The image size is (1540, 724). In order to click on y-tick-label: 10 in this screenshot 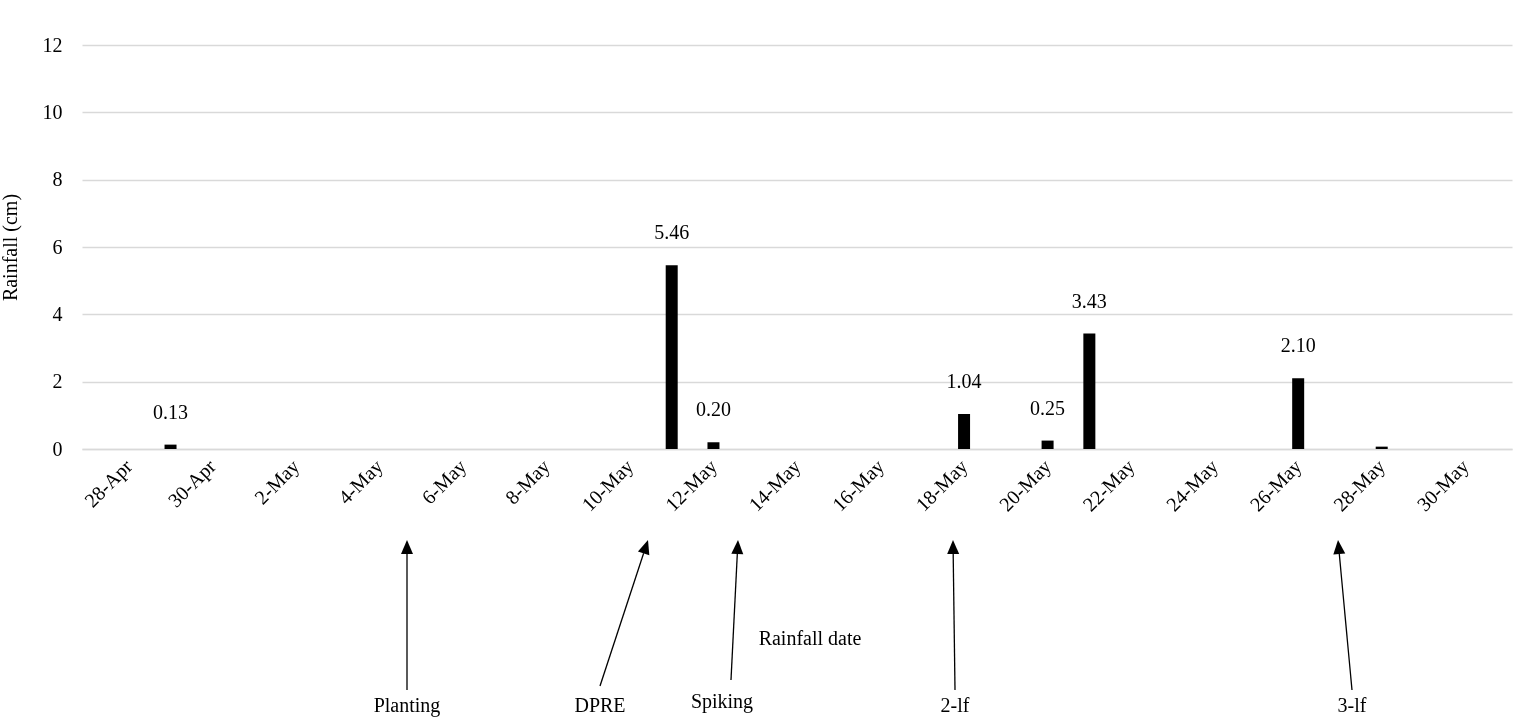, I will do `click(52, 111)`.